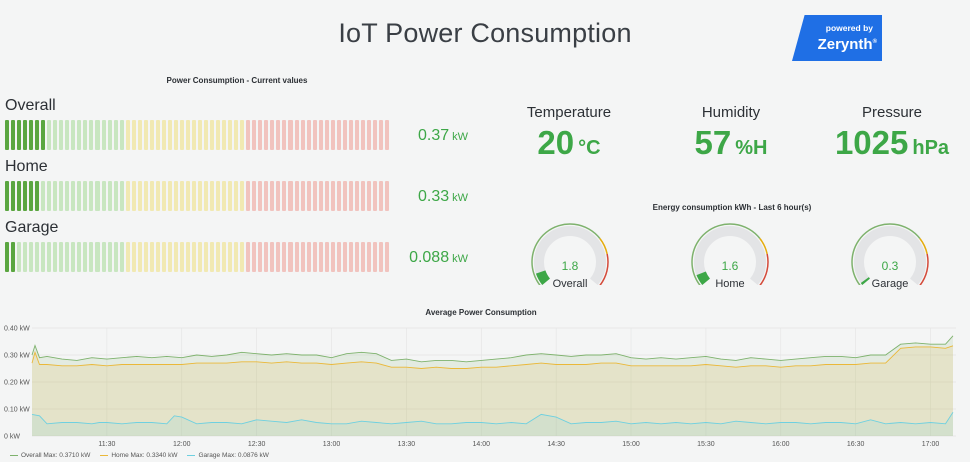 Image resolution: width=970 pixels, height=462 pixels. What do you see at coordinates (30, 105) in the screenshot?
I see `bar-row-label-overall: Overall` at bounding box center [30, 105].